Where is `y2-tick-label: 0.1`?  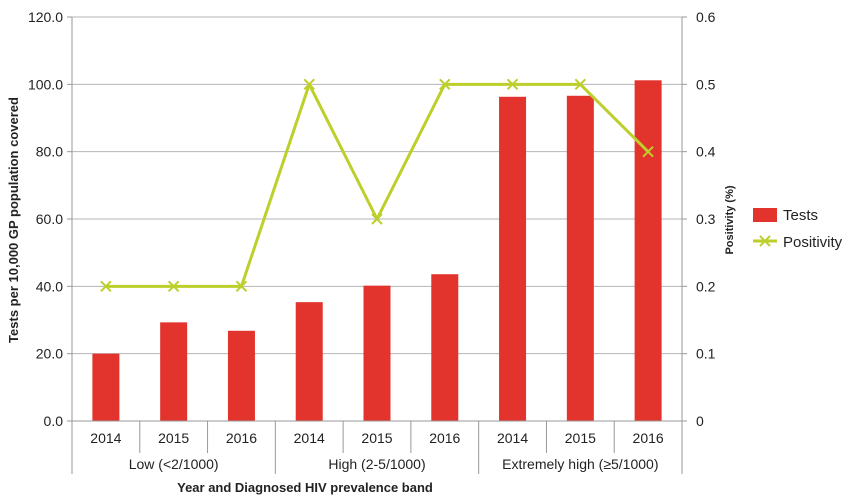
y2-tick-label: 0.1 is located at coordinates (706, 354).